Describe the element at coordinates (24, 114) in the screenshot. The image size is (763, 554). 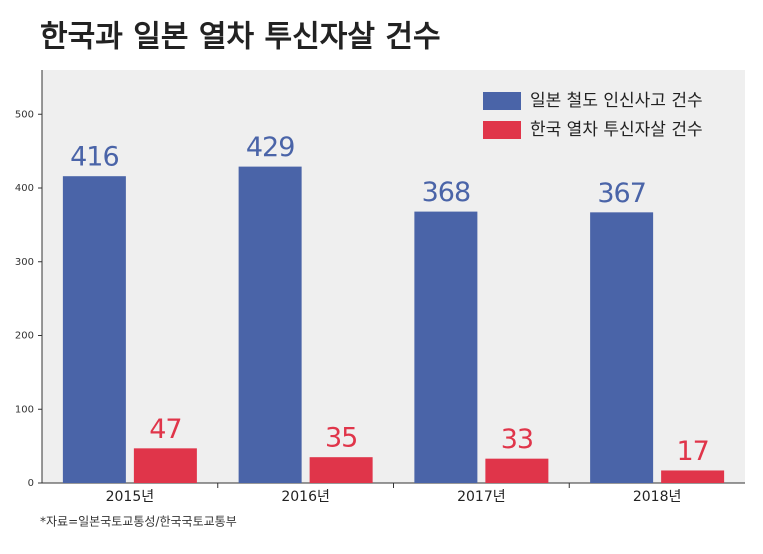
I see `y-tick-label: 500` at that location.